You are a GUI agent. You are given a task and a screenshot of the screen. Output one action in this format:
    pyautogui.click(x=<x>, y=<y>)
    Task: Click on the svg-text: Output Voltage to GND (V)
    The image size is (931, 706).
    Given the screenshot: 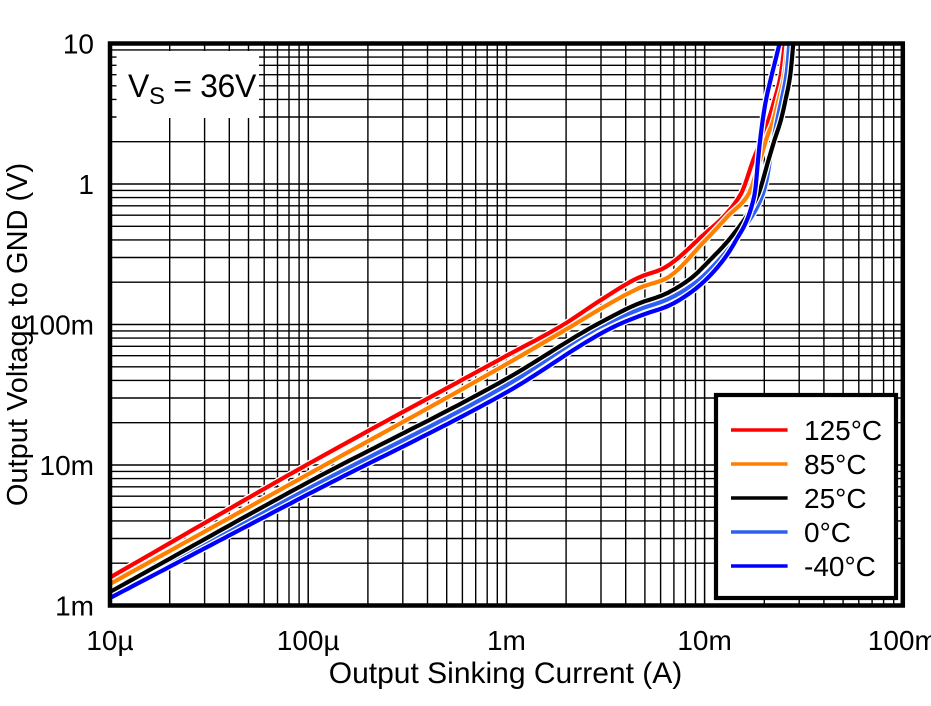 What is the action you would take?
    pyautogui.click(x=18, y=334)
    